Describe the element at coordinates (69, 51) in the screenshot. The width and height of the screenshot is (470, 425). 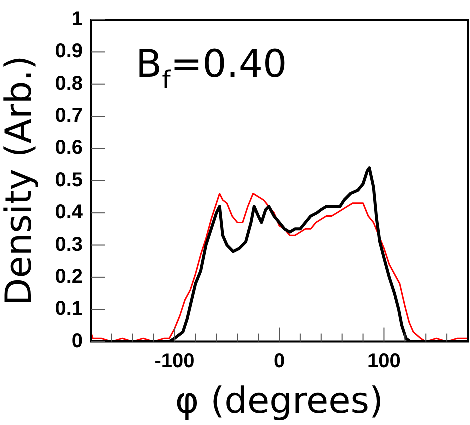
I see `y-tick-label: 0.9` at that location.